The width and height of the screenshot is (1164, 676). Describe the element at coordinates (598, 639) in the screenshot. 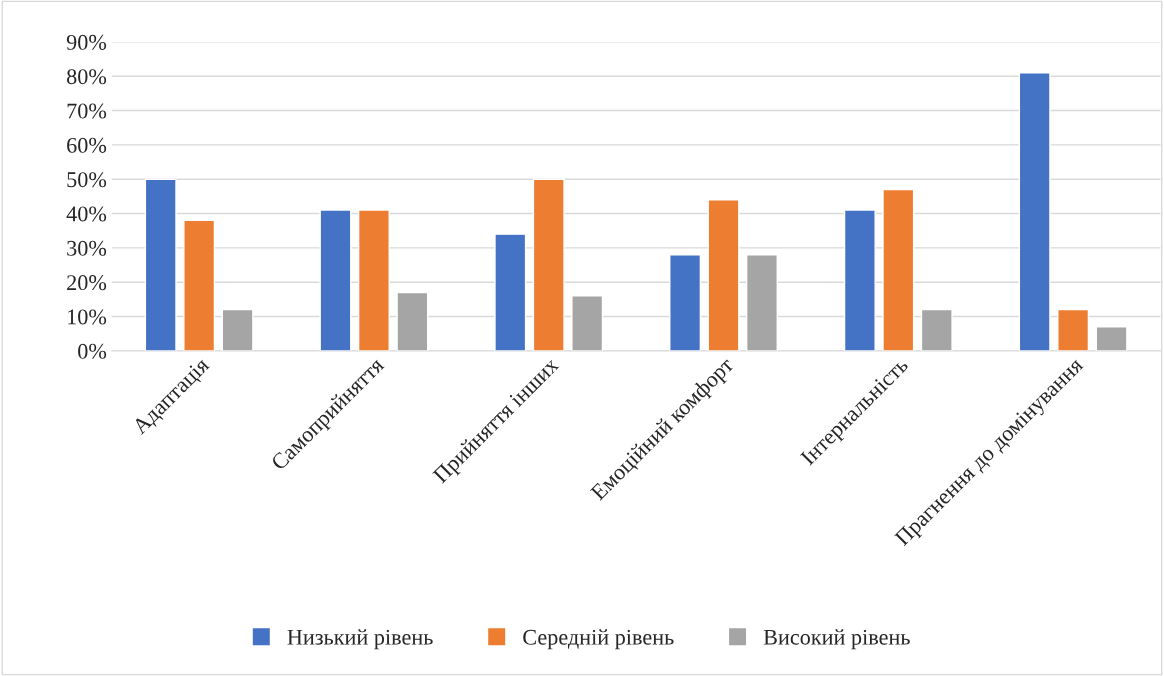

I see `legend-label: Середній рівень` at that location.